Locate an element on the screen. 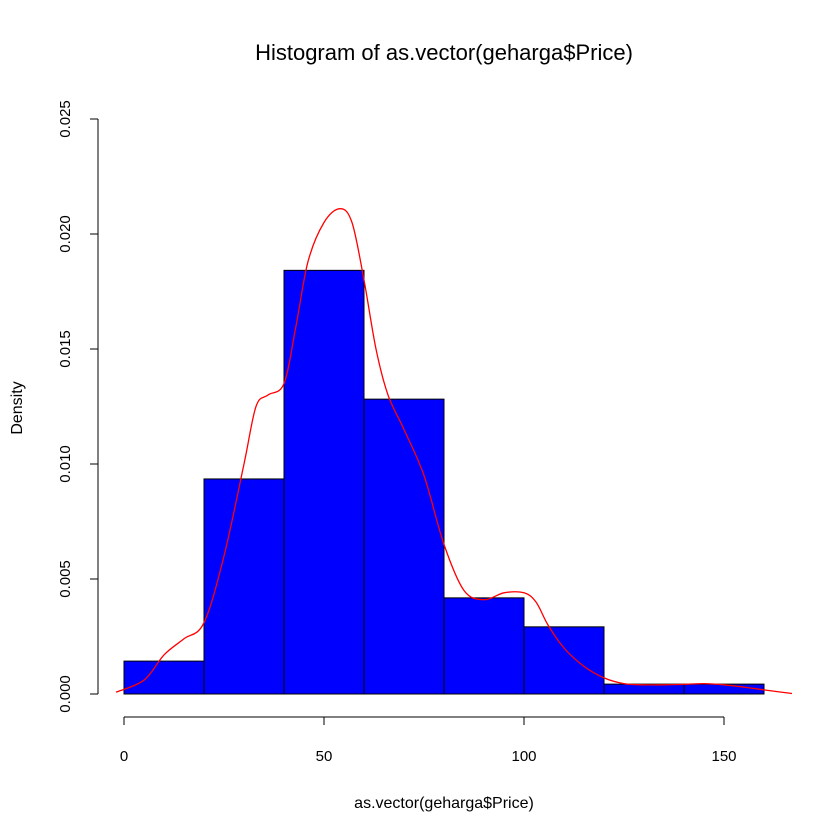 This screenshot has height=840, width=840. x-axis: 0 50 100 150 is located at coordinates (428, 740).